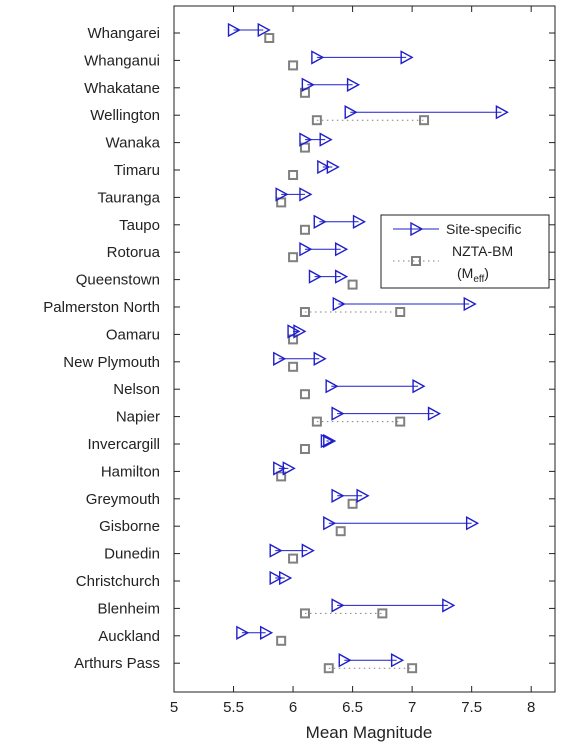 The height and width of the screenshot is (742, 563). I want to click on city-label: Dunedin, so click(132, 554).